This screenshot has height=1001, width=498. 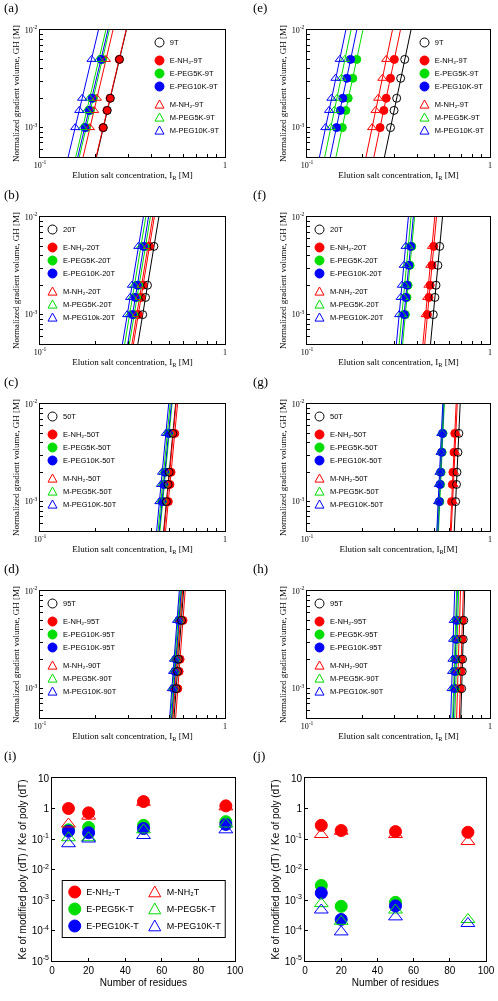 What do you see at coordinates (398, 550) in the screenshot?
I see `x-axis-title: Elution salt concentration, I$_{R}$[M]` at bounding box center [398, 550].